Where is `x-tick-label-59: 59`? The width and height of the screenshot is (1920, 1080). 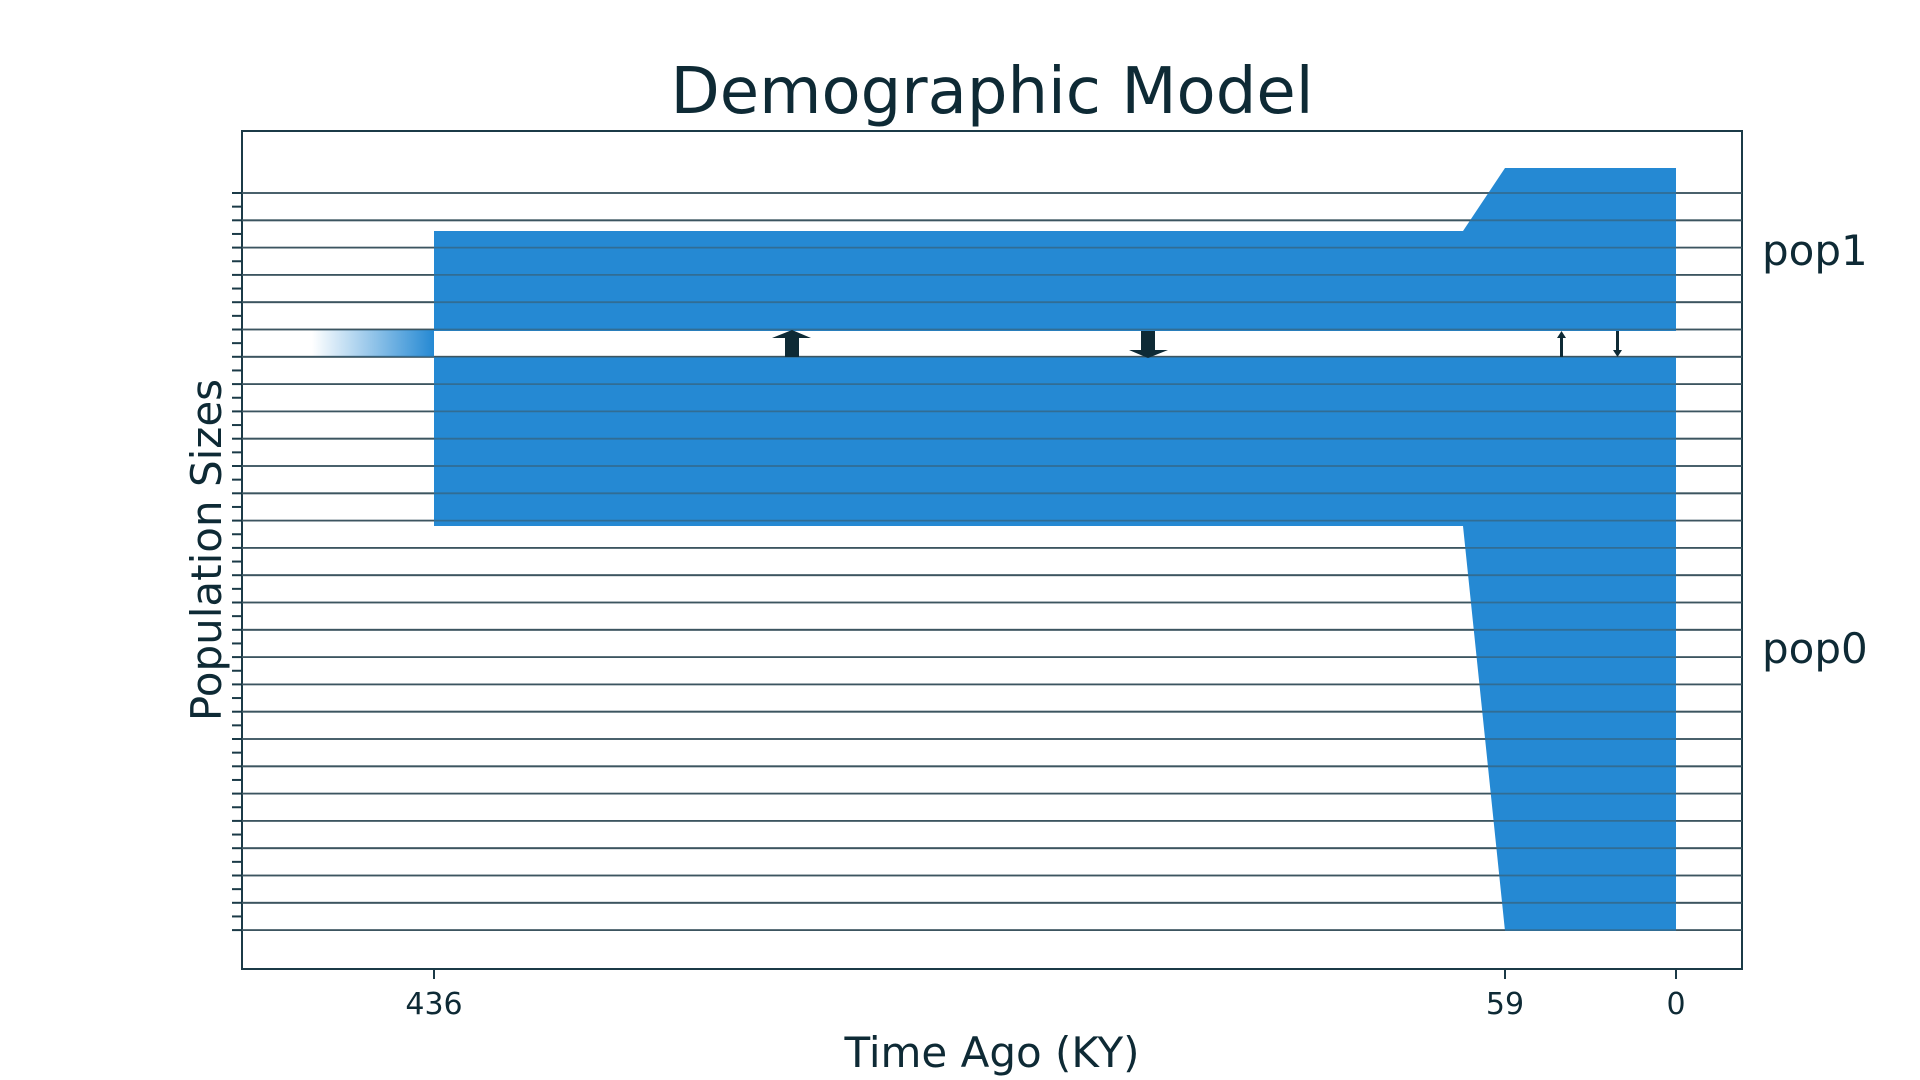
x-tick-label-59: 59 is located at coordinates (1505, 1004).